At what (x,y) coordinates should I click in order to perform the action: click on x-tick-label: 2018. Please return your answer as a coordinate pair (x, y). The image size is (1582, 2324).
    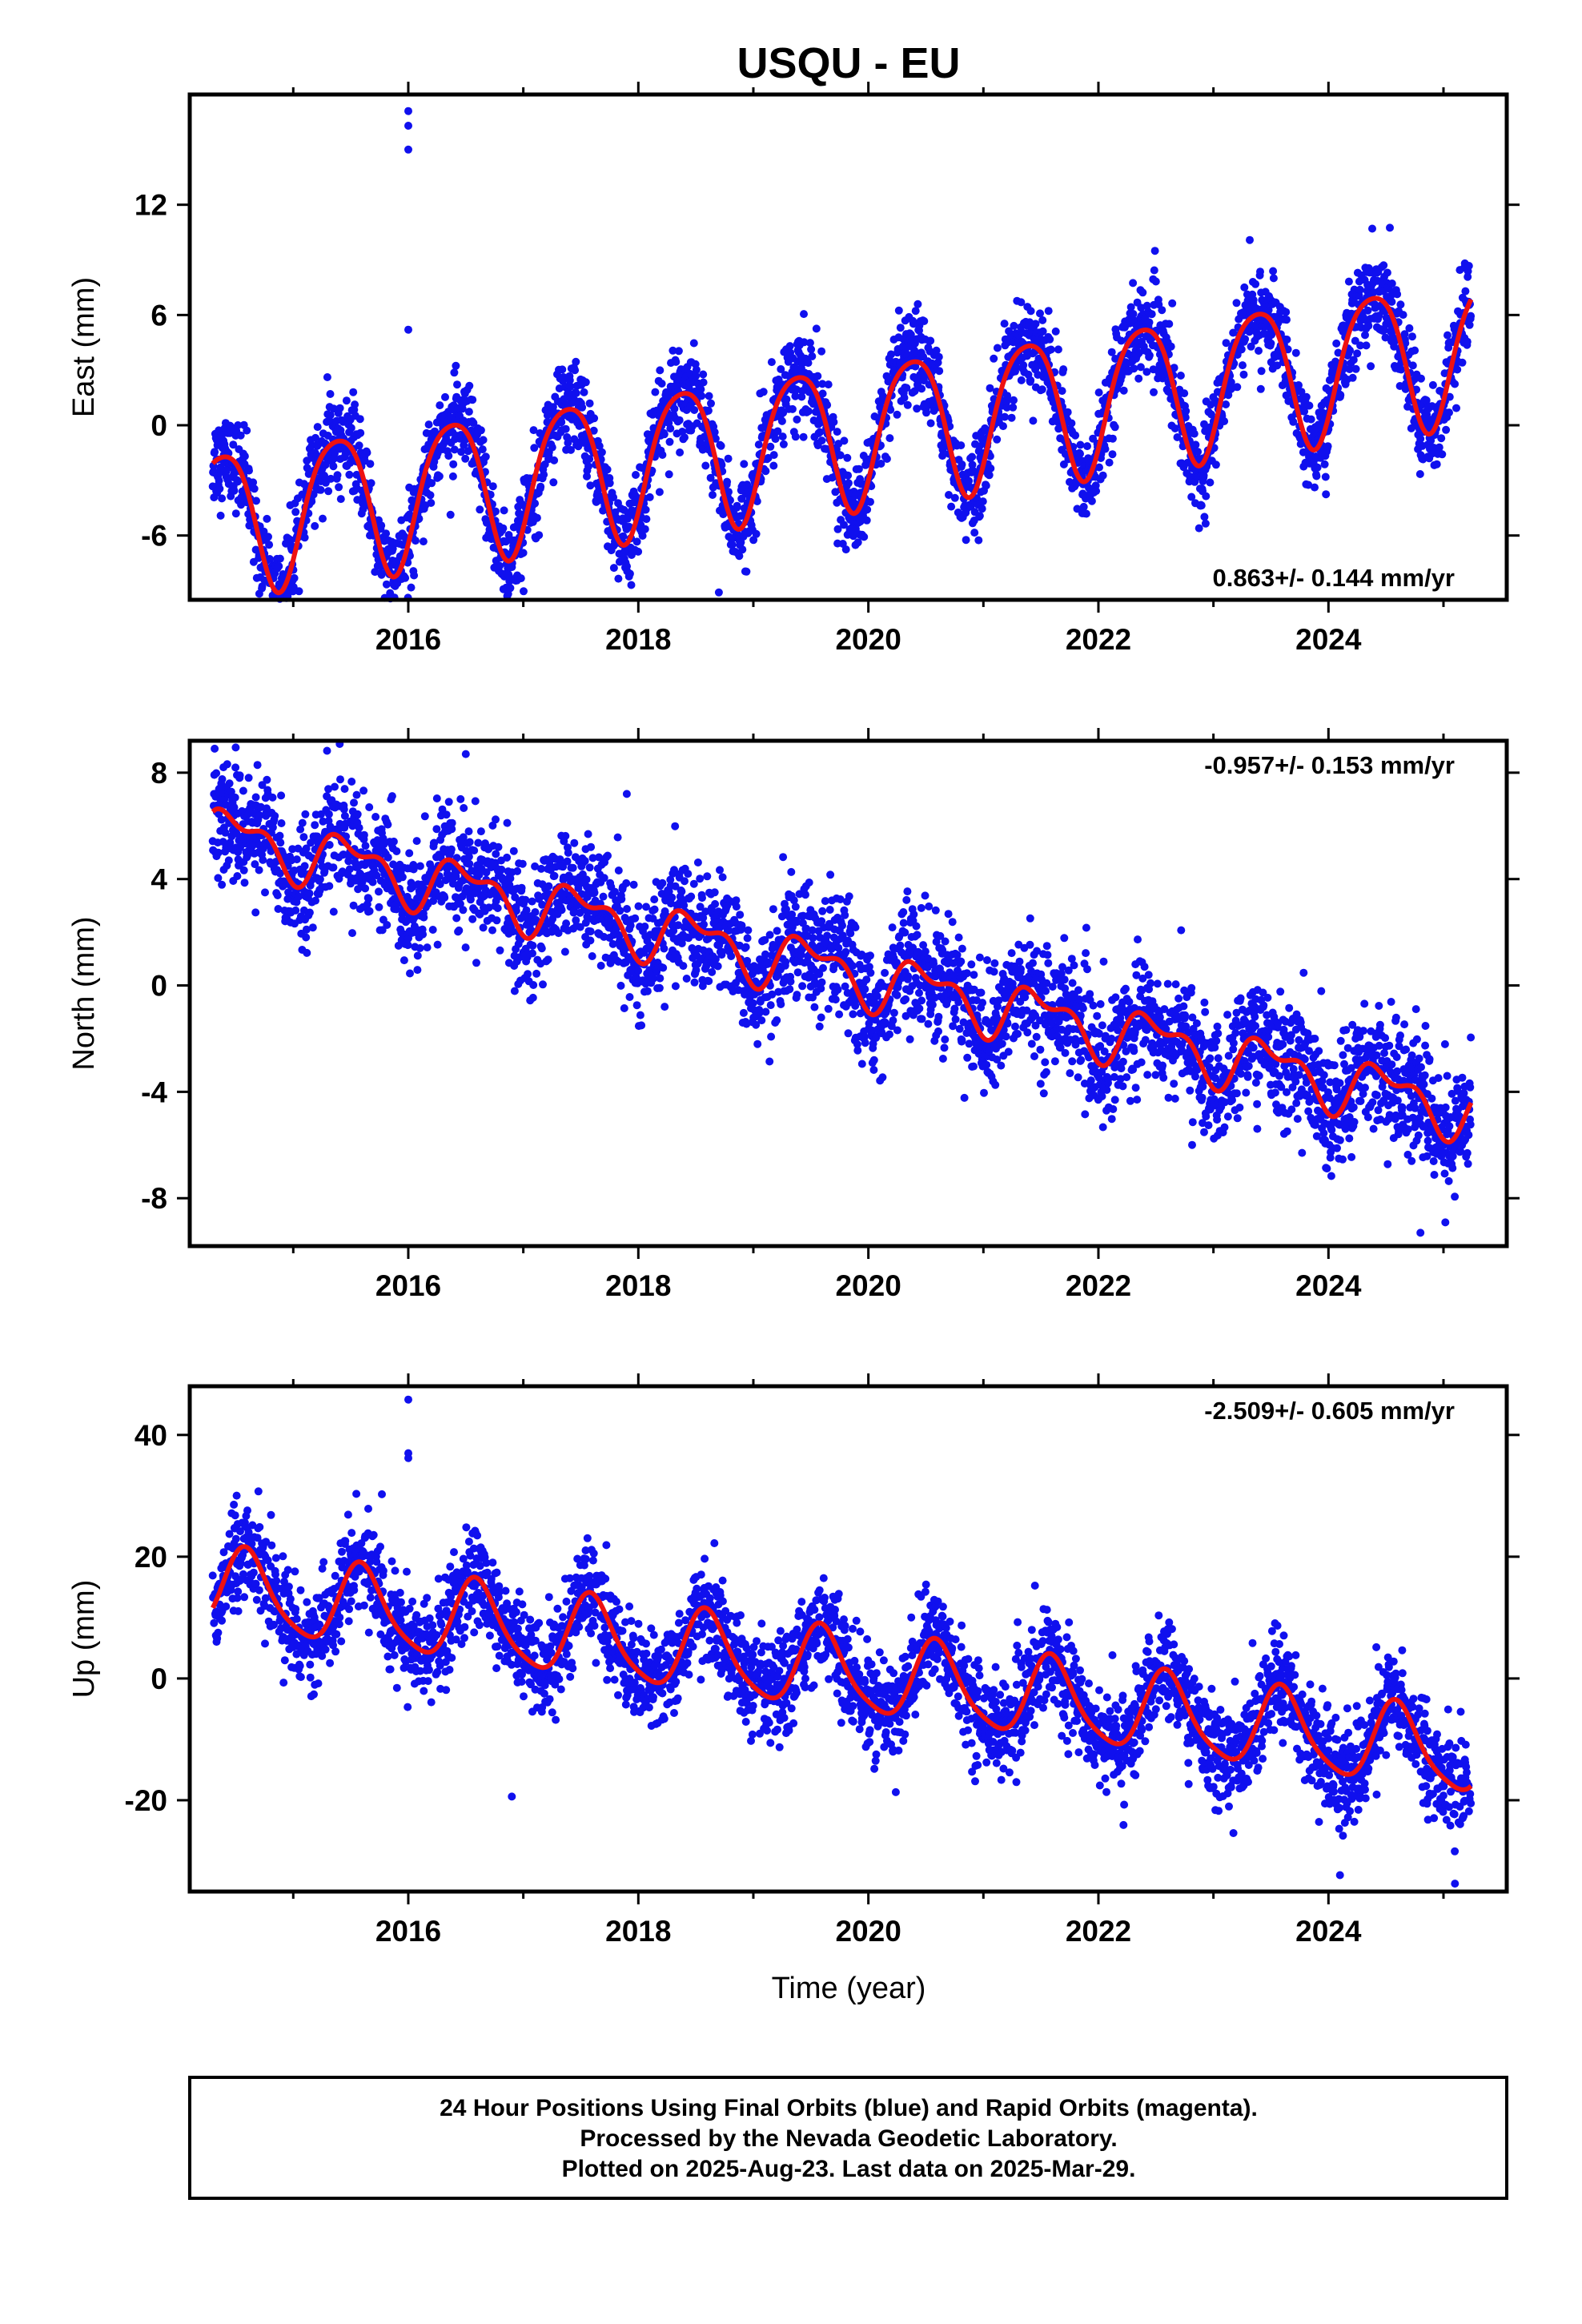
    Looking at the image, I should click on (638, 639).